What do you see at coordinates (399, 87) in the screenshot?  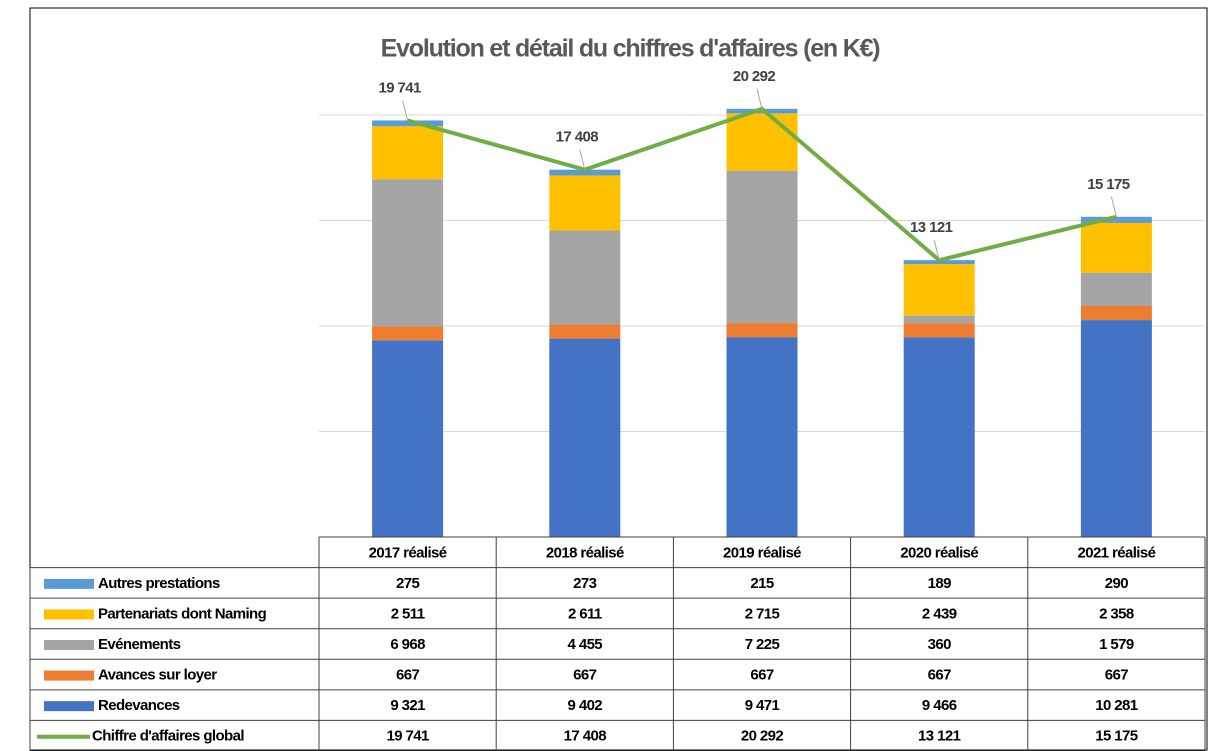 I see `data-label: 19 741` at bounding box center [399, 87].